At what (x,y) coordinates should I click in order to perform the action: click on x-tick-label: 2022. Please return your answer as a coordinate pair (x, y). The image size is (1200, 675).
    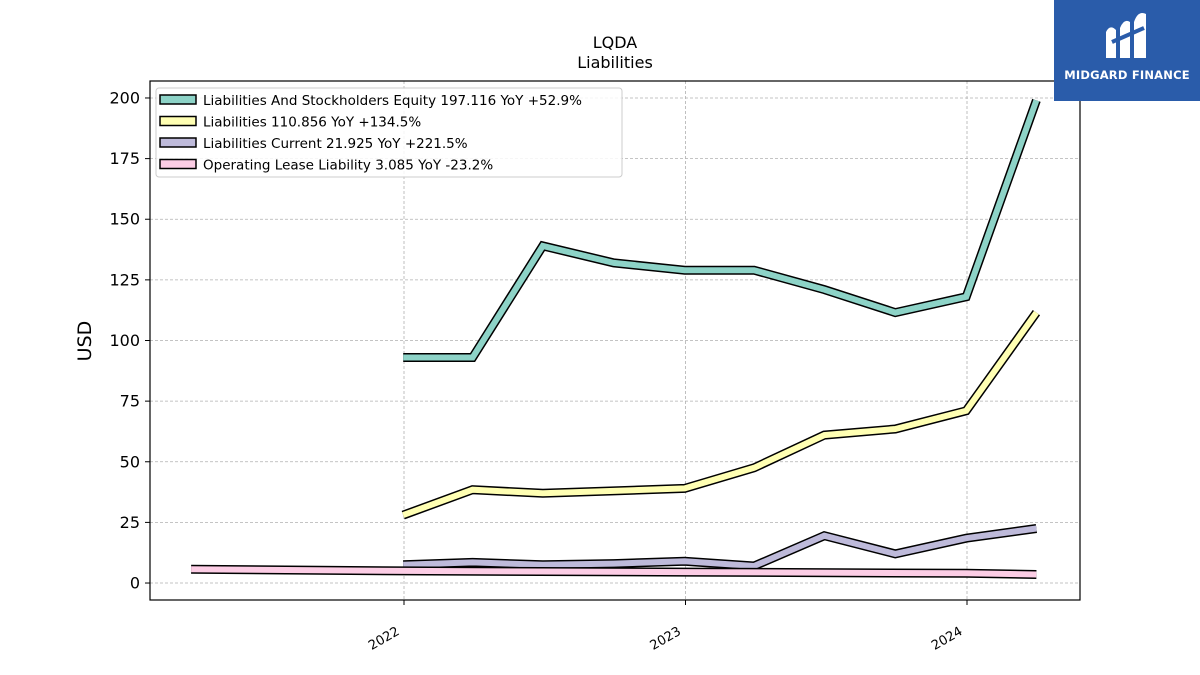
    Looking at the image, I should click on (384, 639).